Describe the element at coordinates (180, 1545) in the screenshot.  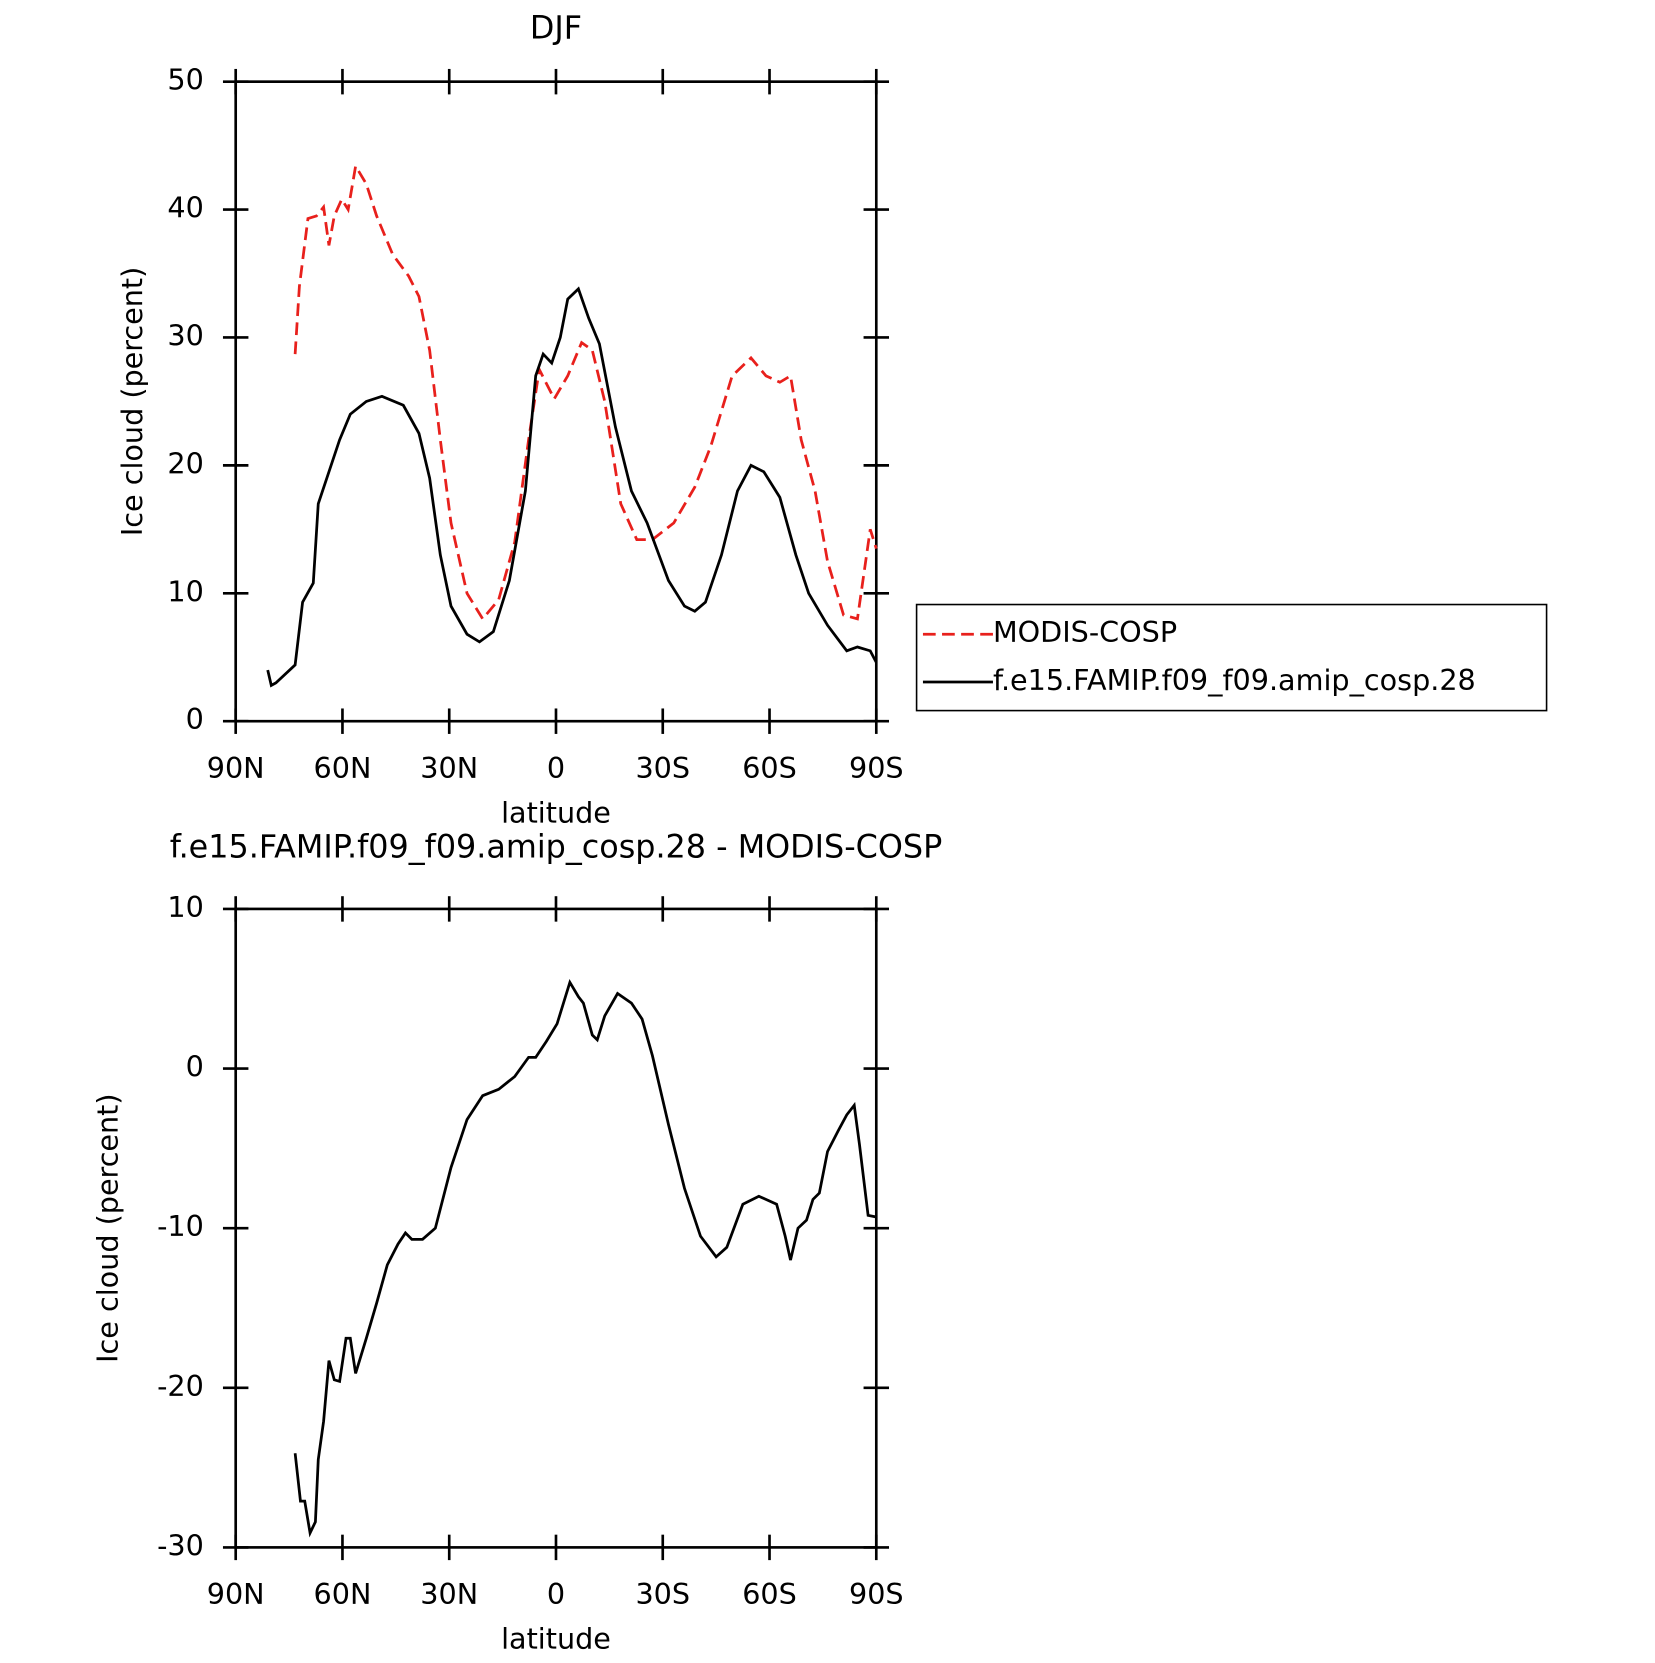
I see `y-tick-label: -30` at that location.